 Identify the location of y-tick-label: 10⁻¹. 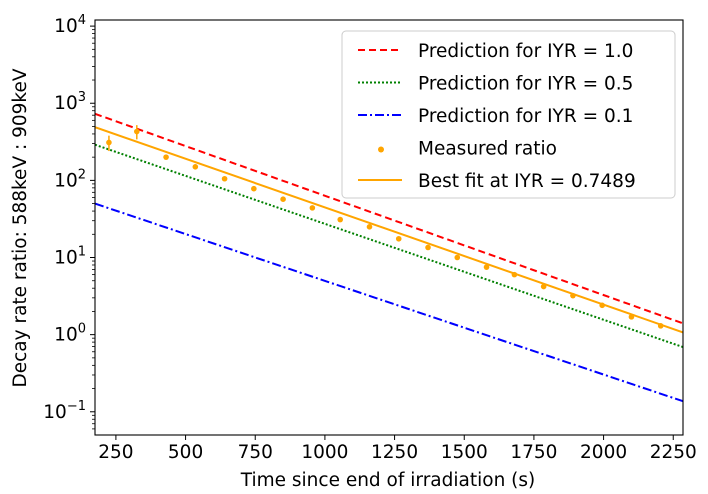
(64, 411).